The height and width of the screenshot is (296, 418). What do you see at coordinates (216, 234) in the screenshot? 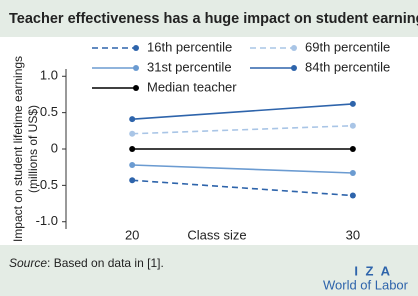
I see `x-axis-label: Class size` at bounding box center [216, 234].